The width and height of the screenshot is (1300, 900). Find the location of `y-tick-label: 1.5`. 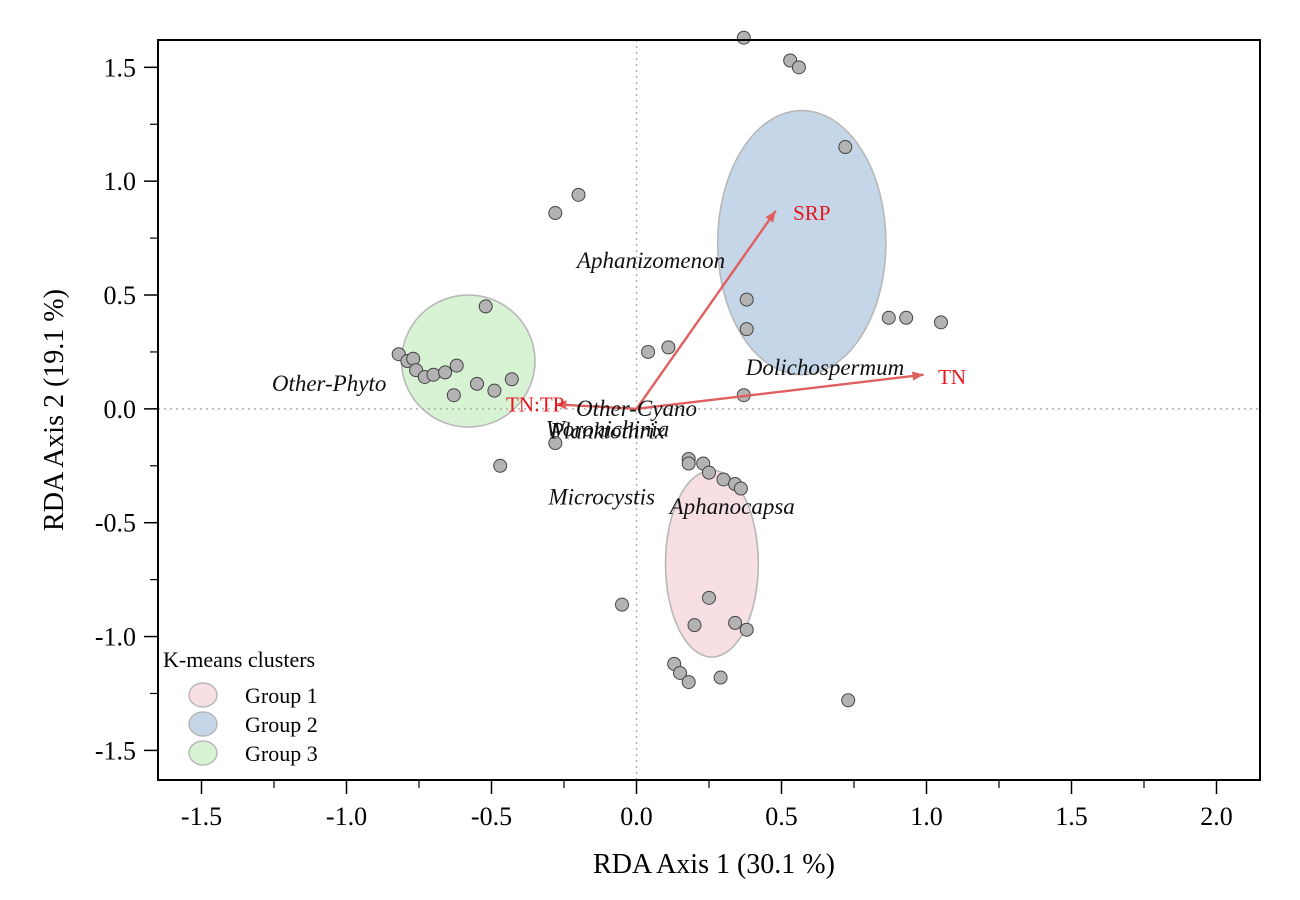

y-tick-label: 1.5 is located at coordinates (120, 67).